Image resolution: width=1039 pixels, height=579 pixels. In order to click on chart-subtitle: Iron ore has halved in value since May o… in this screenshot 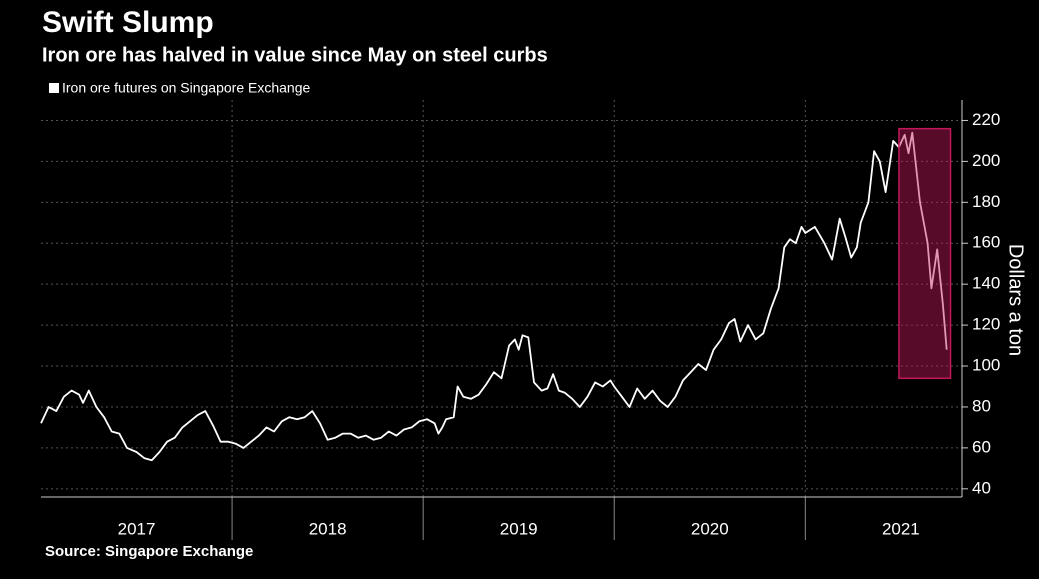, I will do `click(295, 55)`.